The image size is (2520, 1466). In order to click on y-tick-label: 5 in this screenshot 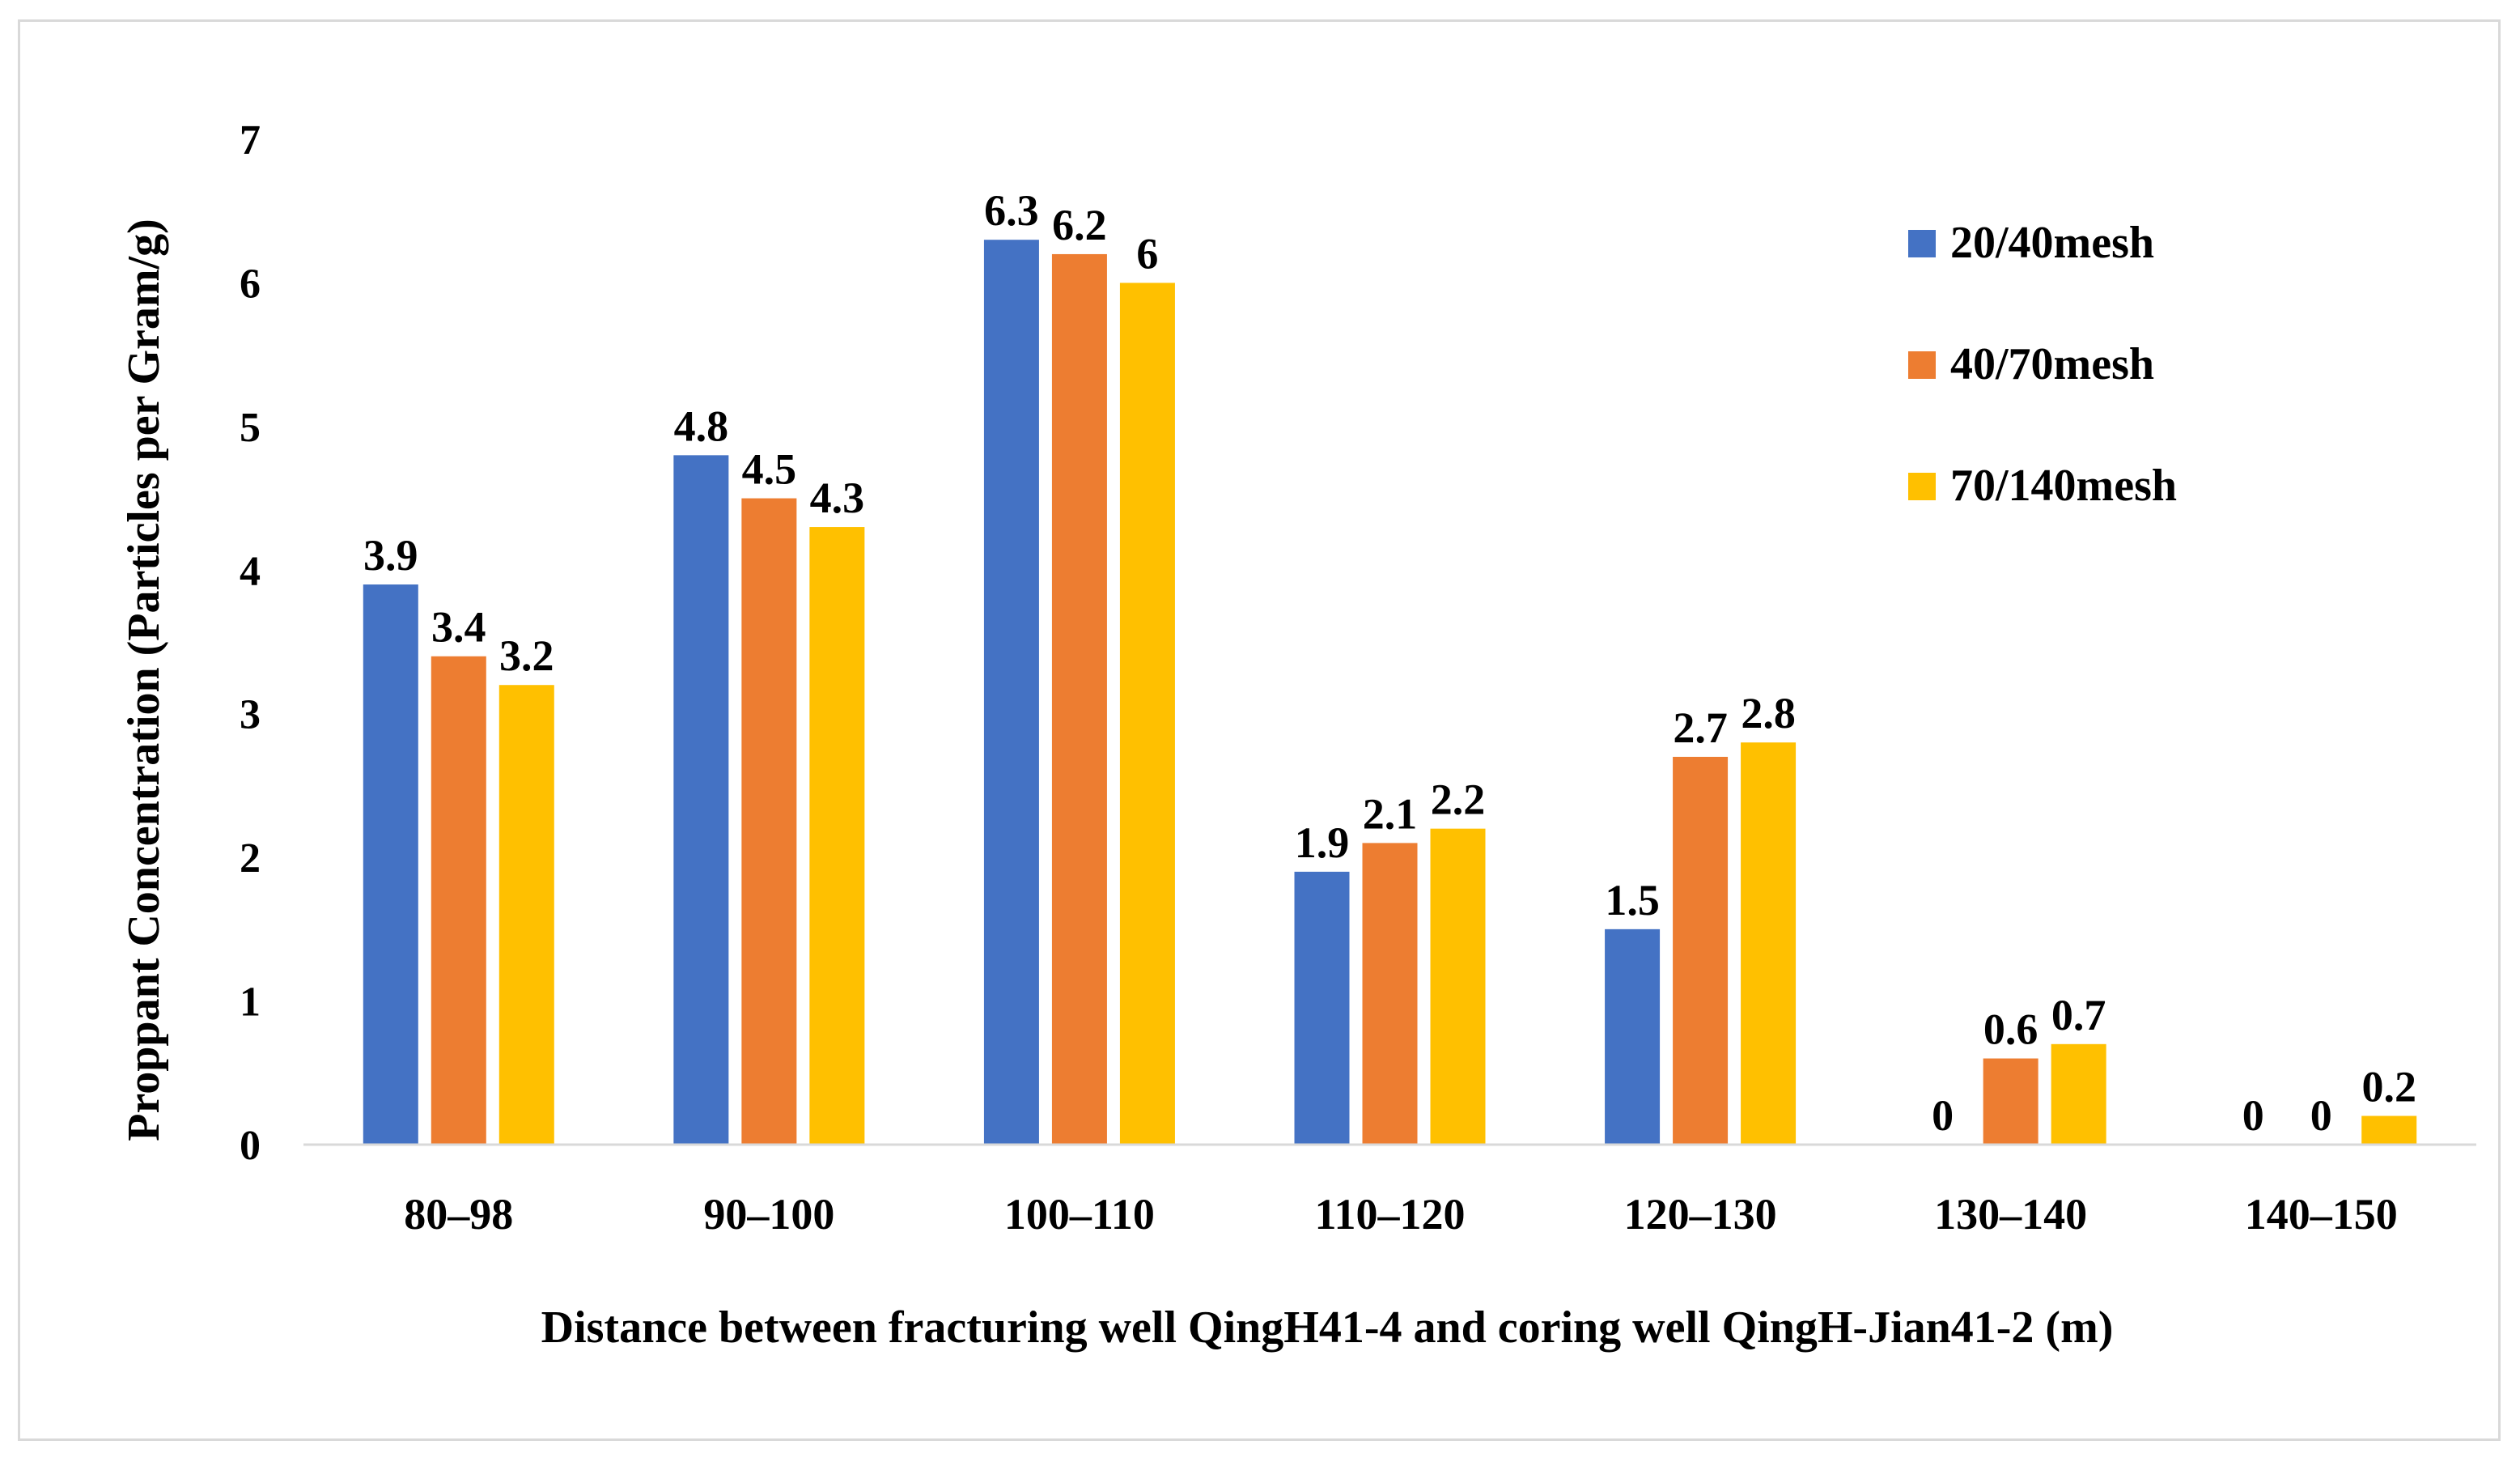, I will do `click(251, 428)`.